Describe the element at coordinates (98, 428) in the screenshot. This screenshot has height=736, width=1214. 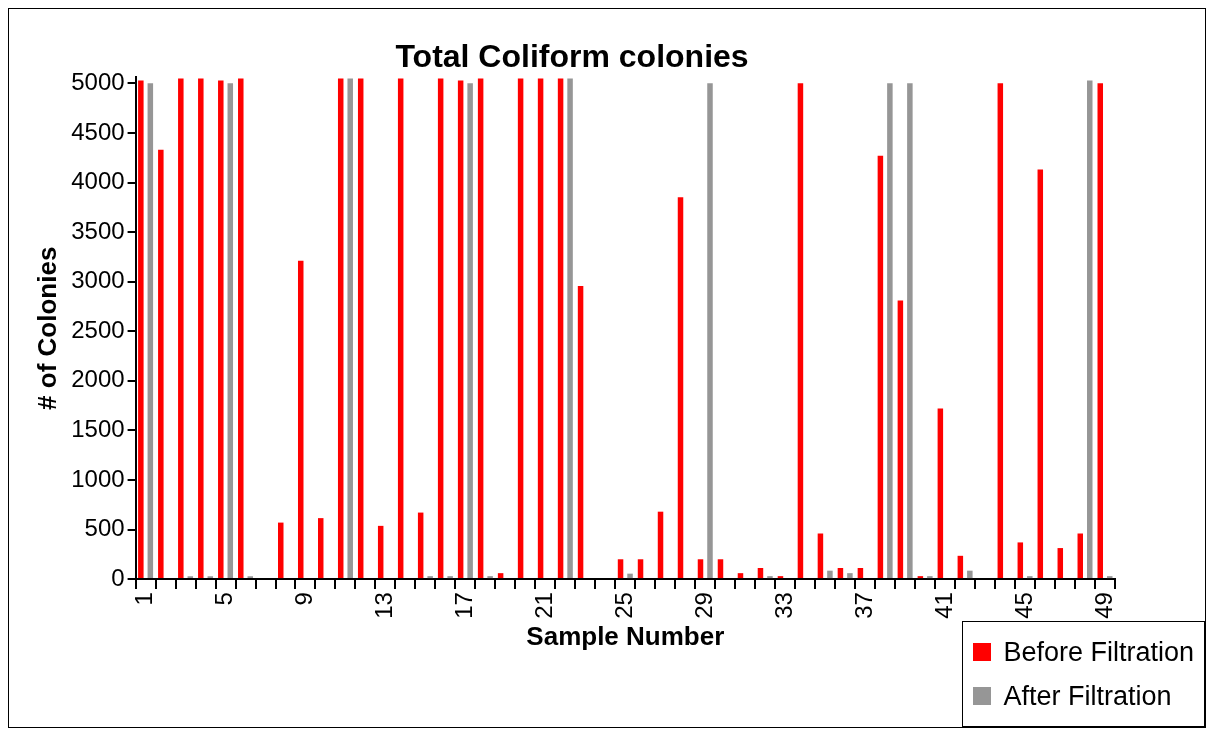
I see `y-tick-label: 1500` at that location.